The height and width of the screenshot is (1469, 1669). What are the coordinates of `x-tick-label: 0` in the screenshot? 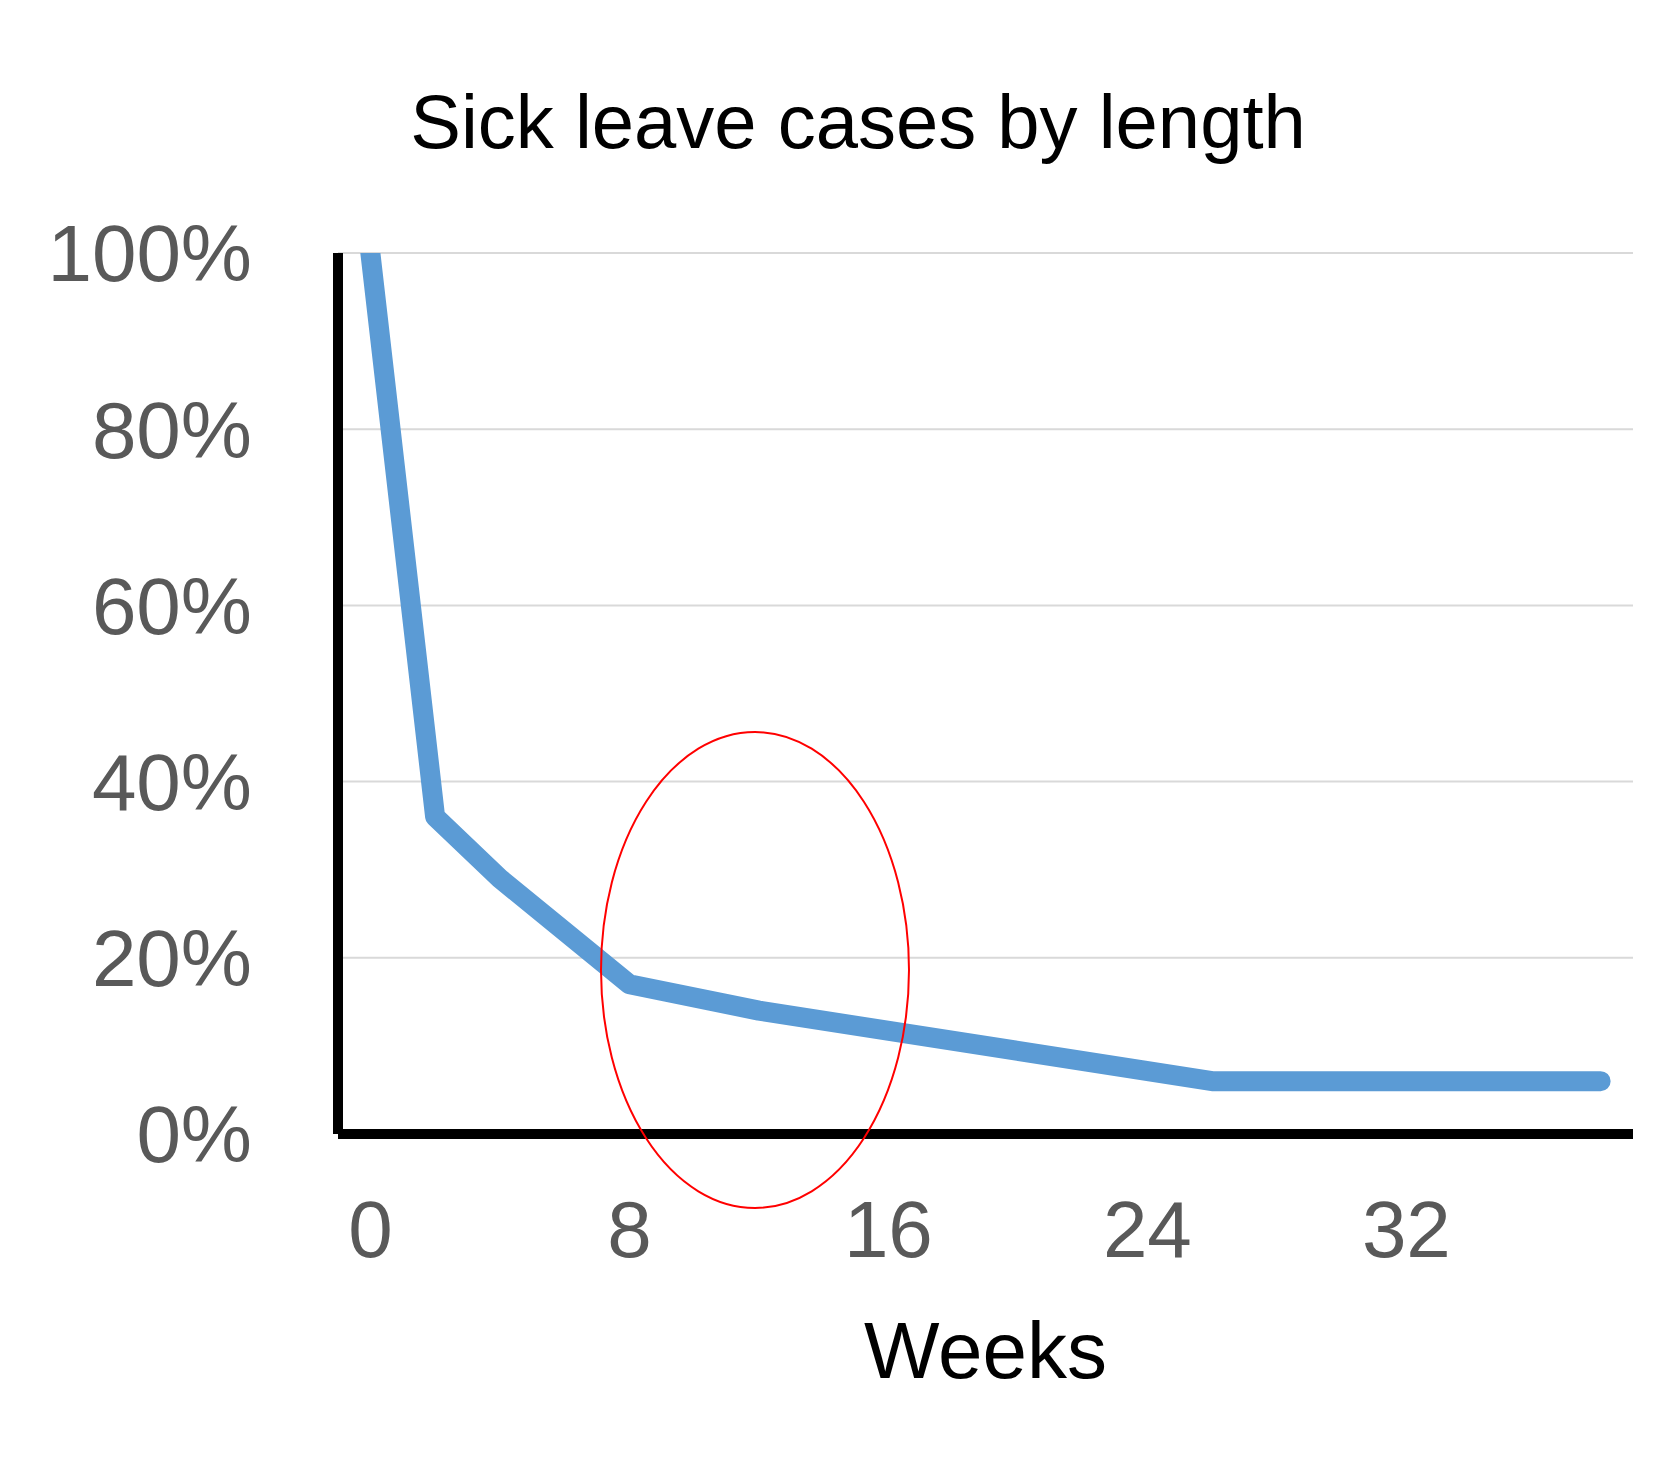 It's located at (370, 1229).